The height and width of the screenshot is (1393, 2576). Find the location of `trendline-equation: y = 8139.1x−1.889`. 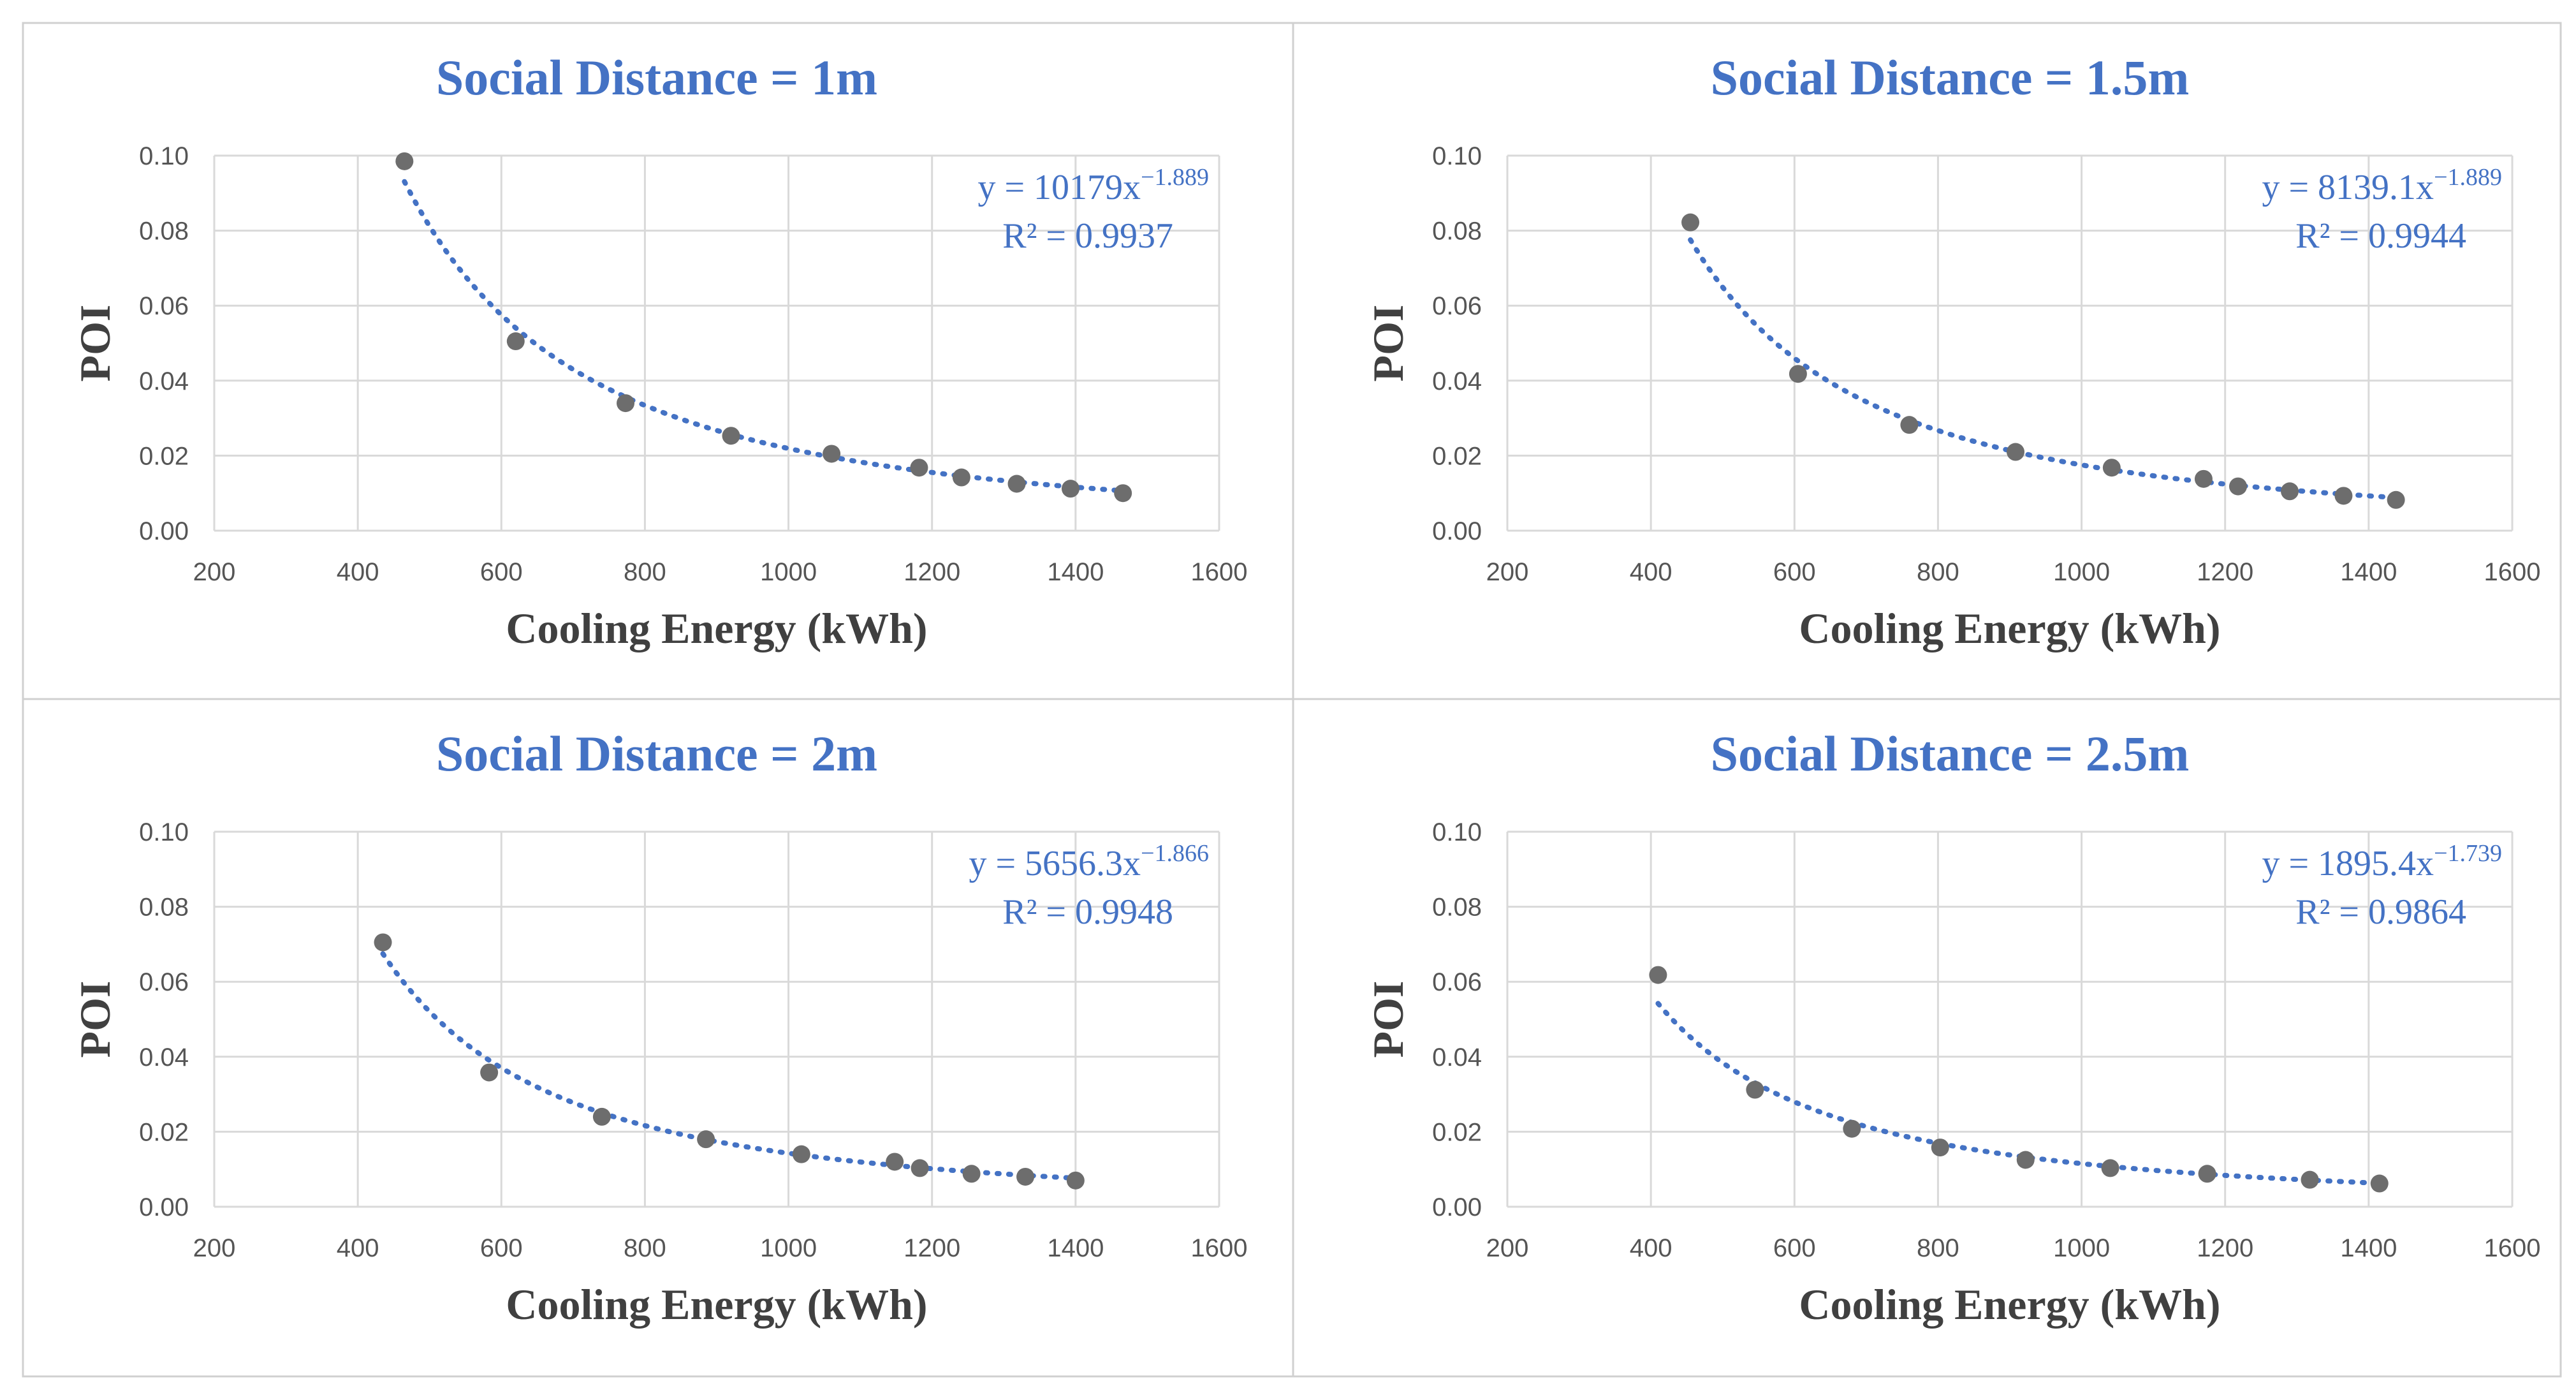

trendline-equation: y = 8139.1x−1.889 is located at coordinates (2382, 185).